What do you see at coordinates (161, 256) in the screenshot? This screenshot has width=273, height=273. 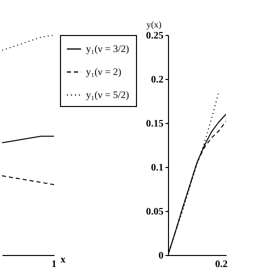 I see `y-tick-label: 0` at bounding box center [161, 256].